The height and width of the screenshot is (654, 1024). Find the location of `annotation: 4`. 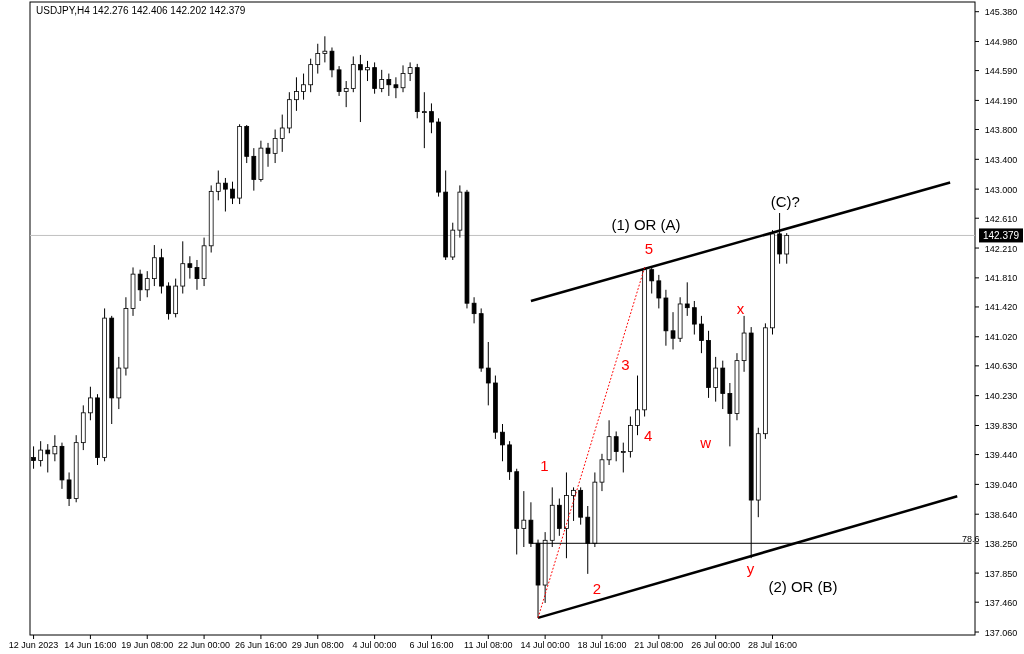

annotation: 4 is located at coordinates (648, 435).